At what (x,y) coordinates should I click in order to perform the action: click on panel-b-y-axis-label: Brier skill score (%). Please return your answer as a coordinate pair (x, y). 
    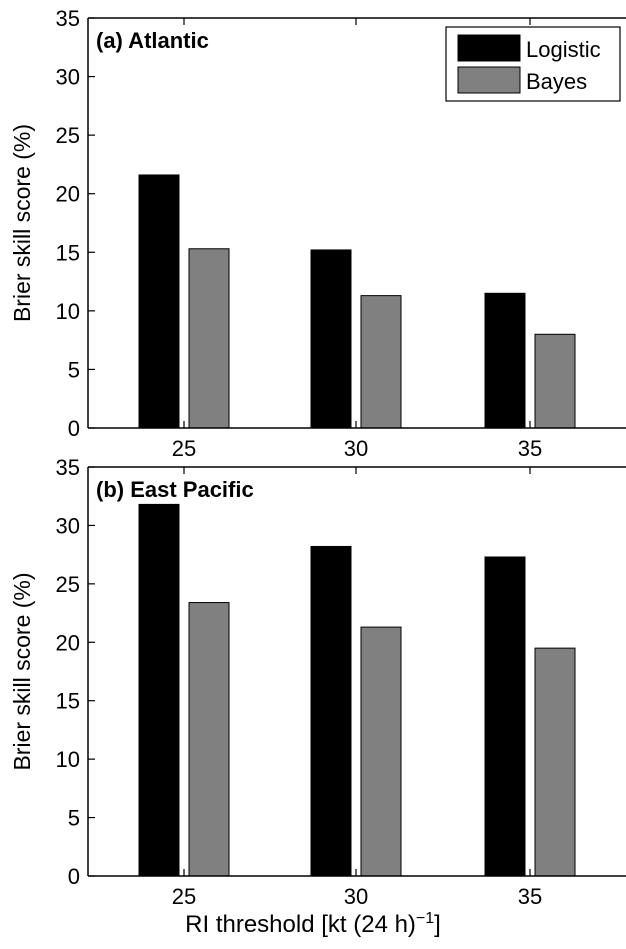
    Looking at the image, I should click on (22, 671).